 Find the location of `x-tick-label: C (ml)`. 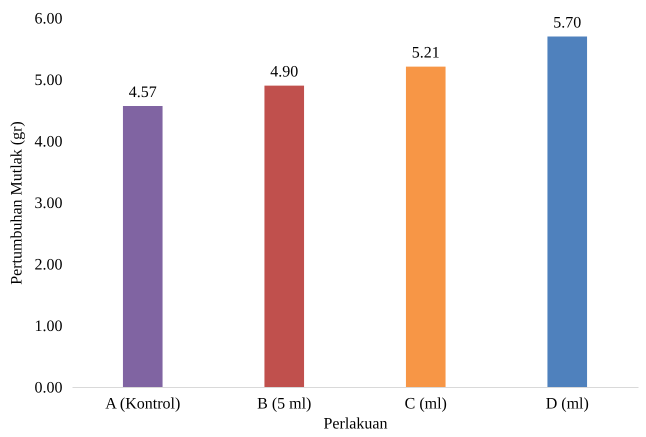

x-tick-label: C (ml) is located at coordinates (425, 404).